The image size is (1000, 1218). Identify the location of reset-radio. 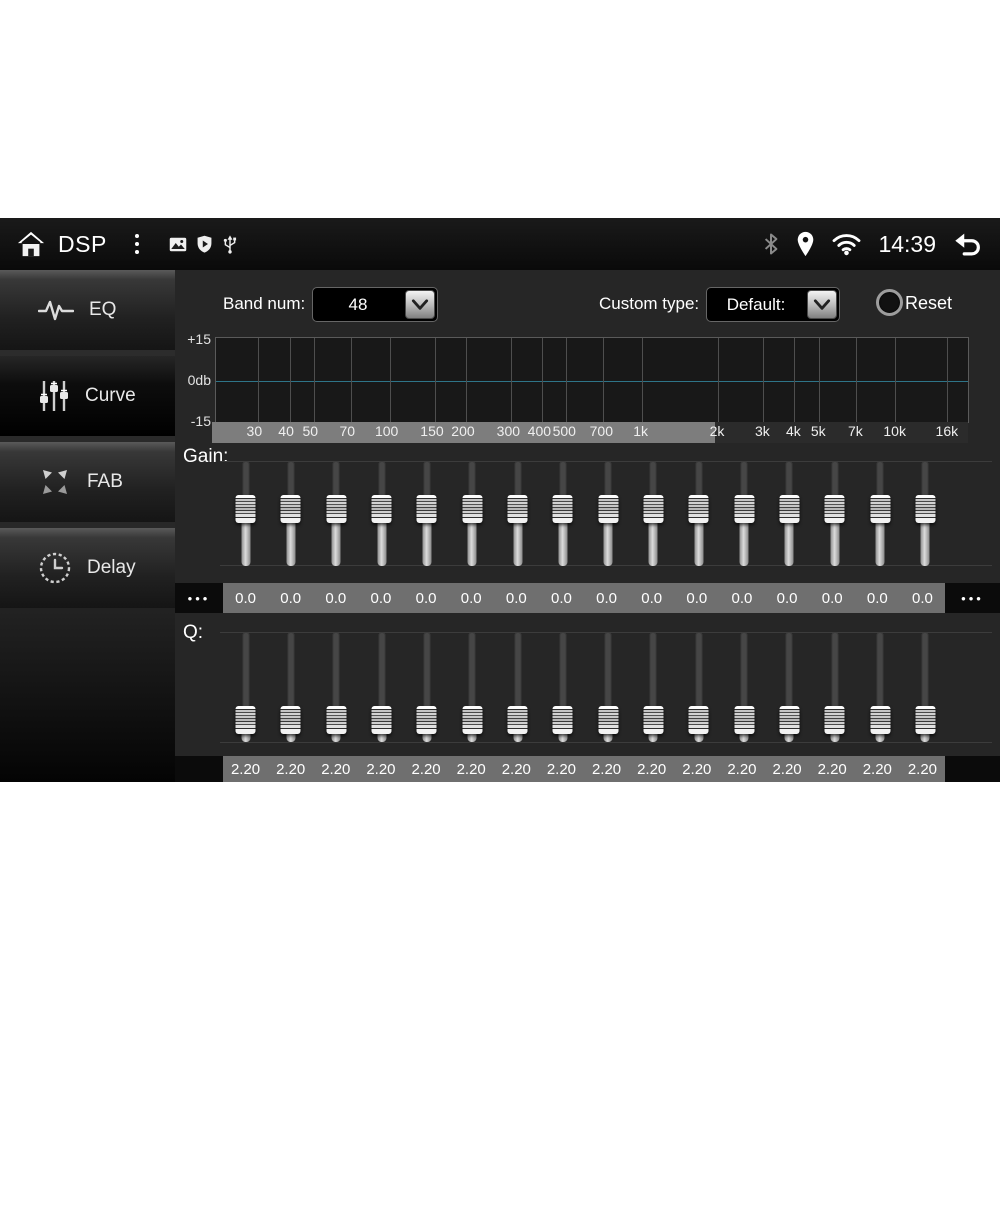
(889, 302).